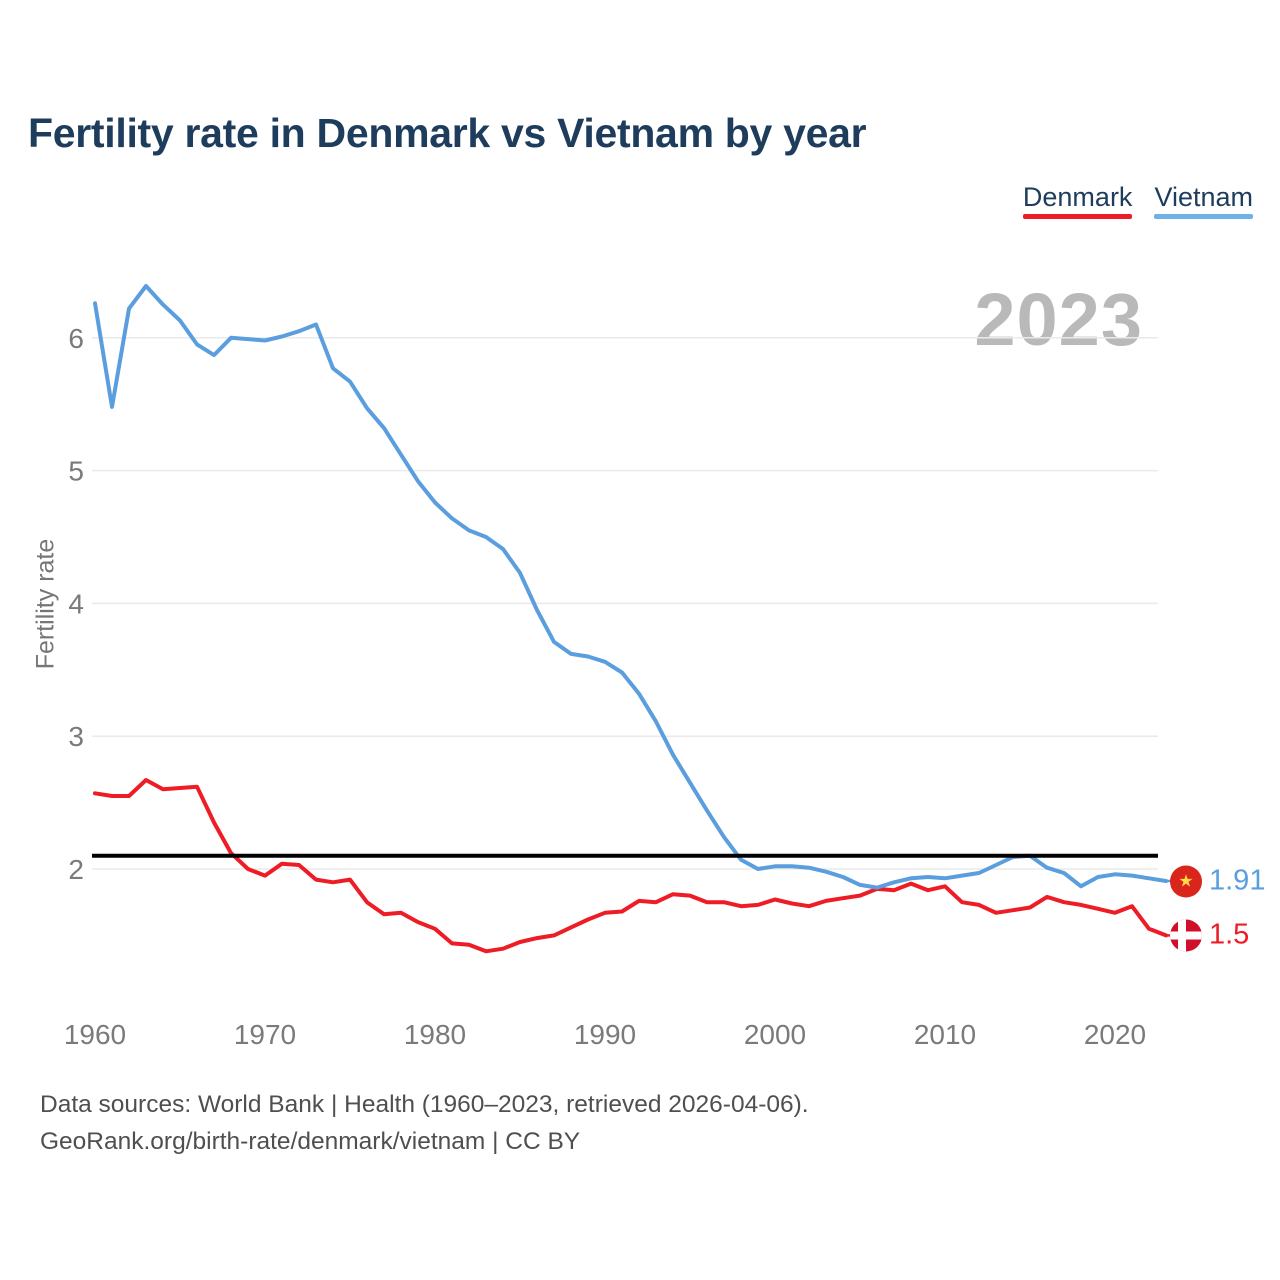 This screenshot has width=1280, height=1280. I want to click on y-tick-label-2: 2, so click(76, 869).